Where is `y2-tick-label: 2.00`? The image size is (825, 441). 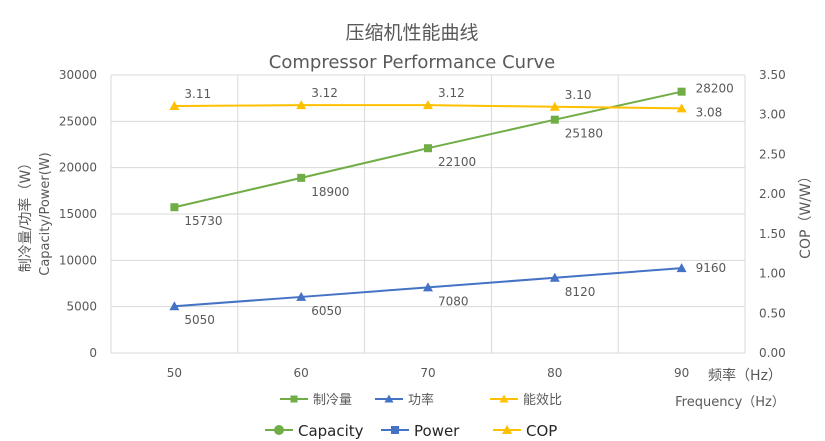 y2-tick-label: 2.00 is located at coordinates (772, 194).